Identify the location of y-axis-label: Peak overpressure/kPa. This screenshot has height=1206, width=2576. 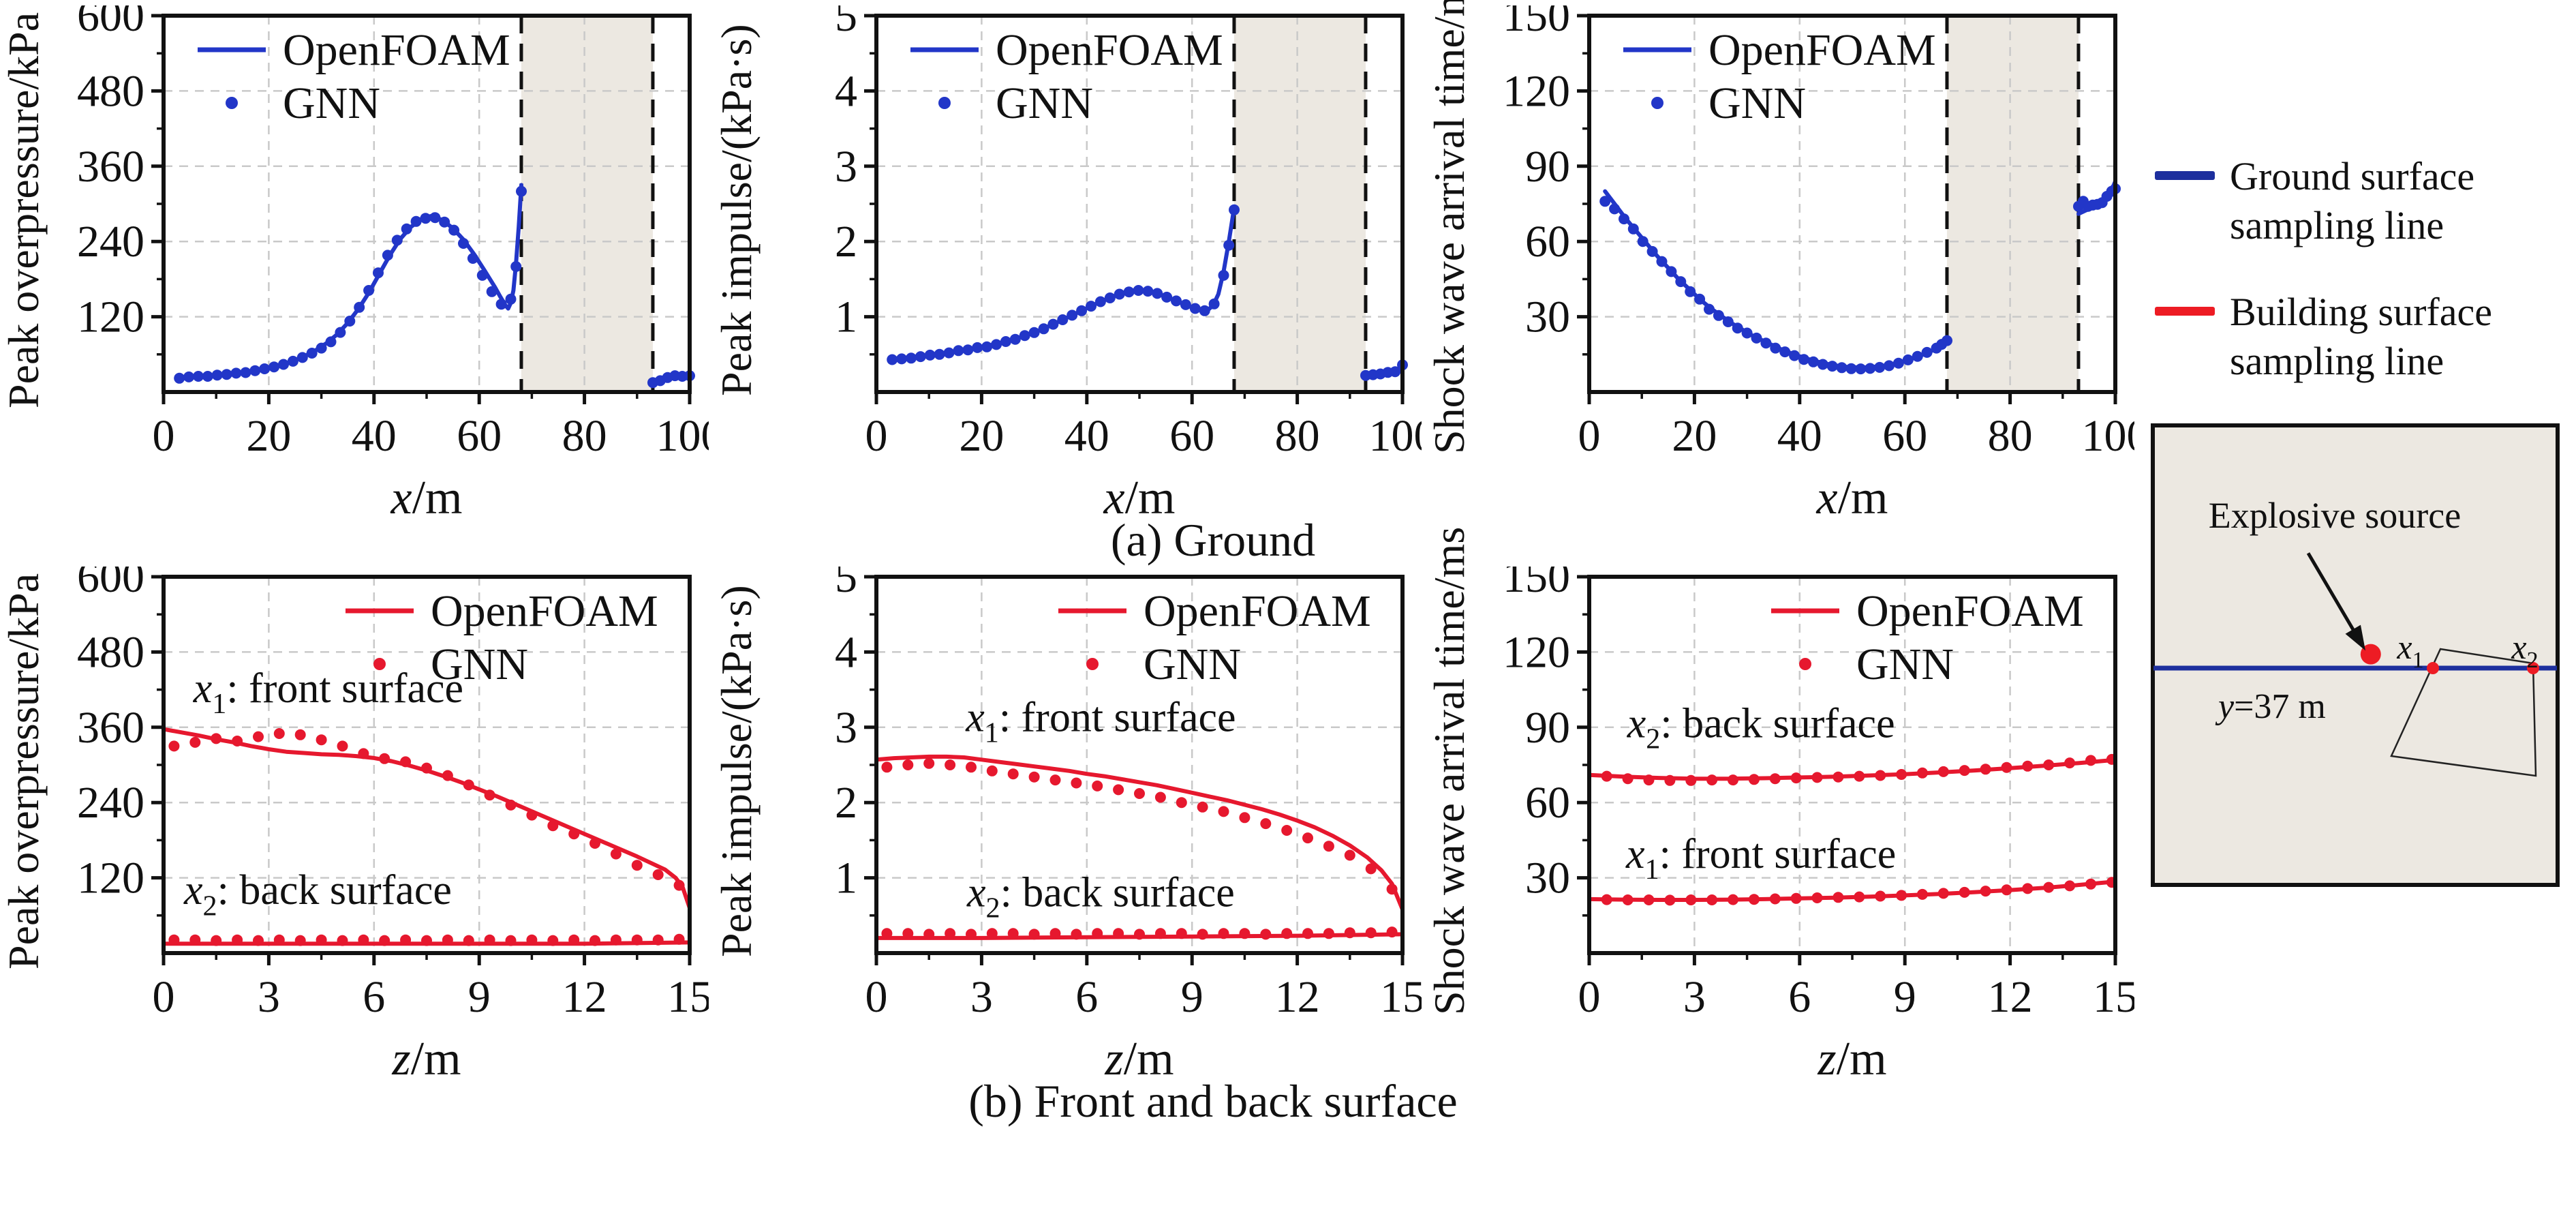
(24, 771).